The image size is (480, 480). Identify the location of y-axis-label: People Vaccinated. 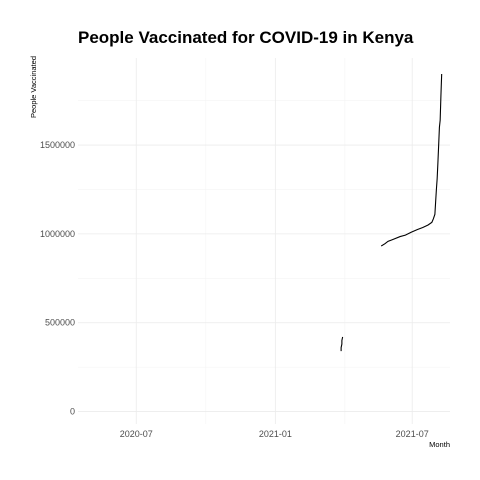
(33, 87).